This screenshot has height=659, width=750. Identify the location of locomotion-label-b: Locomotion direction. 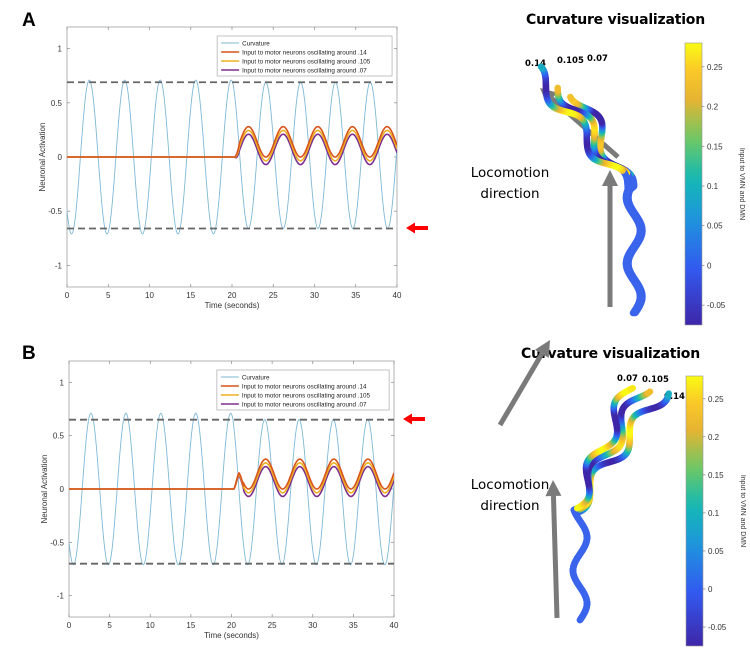
(510, 496).